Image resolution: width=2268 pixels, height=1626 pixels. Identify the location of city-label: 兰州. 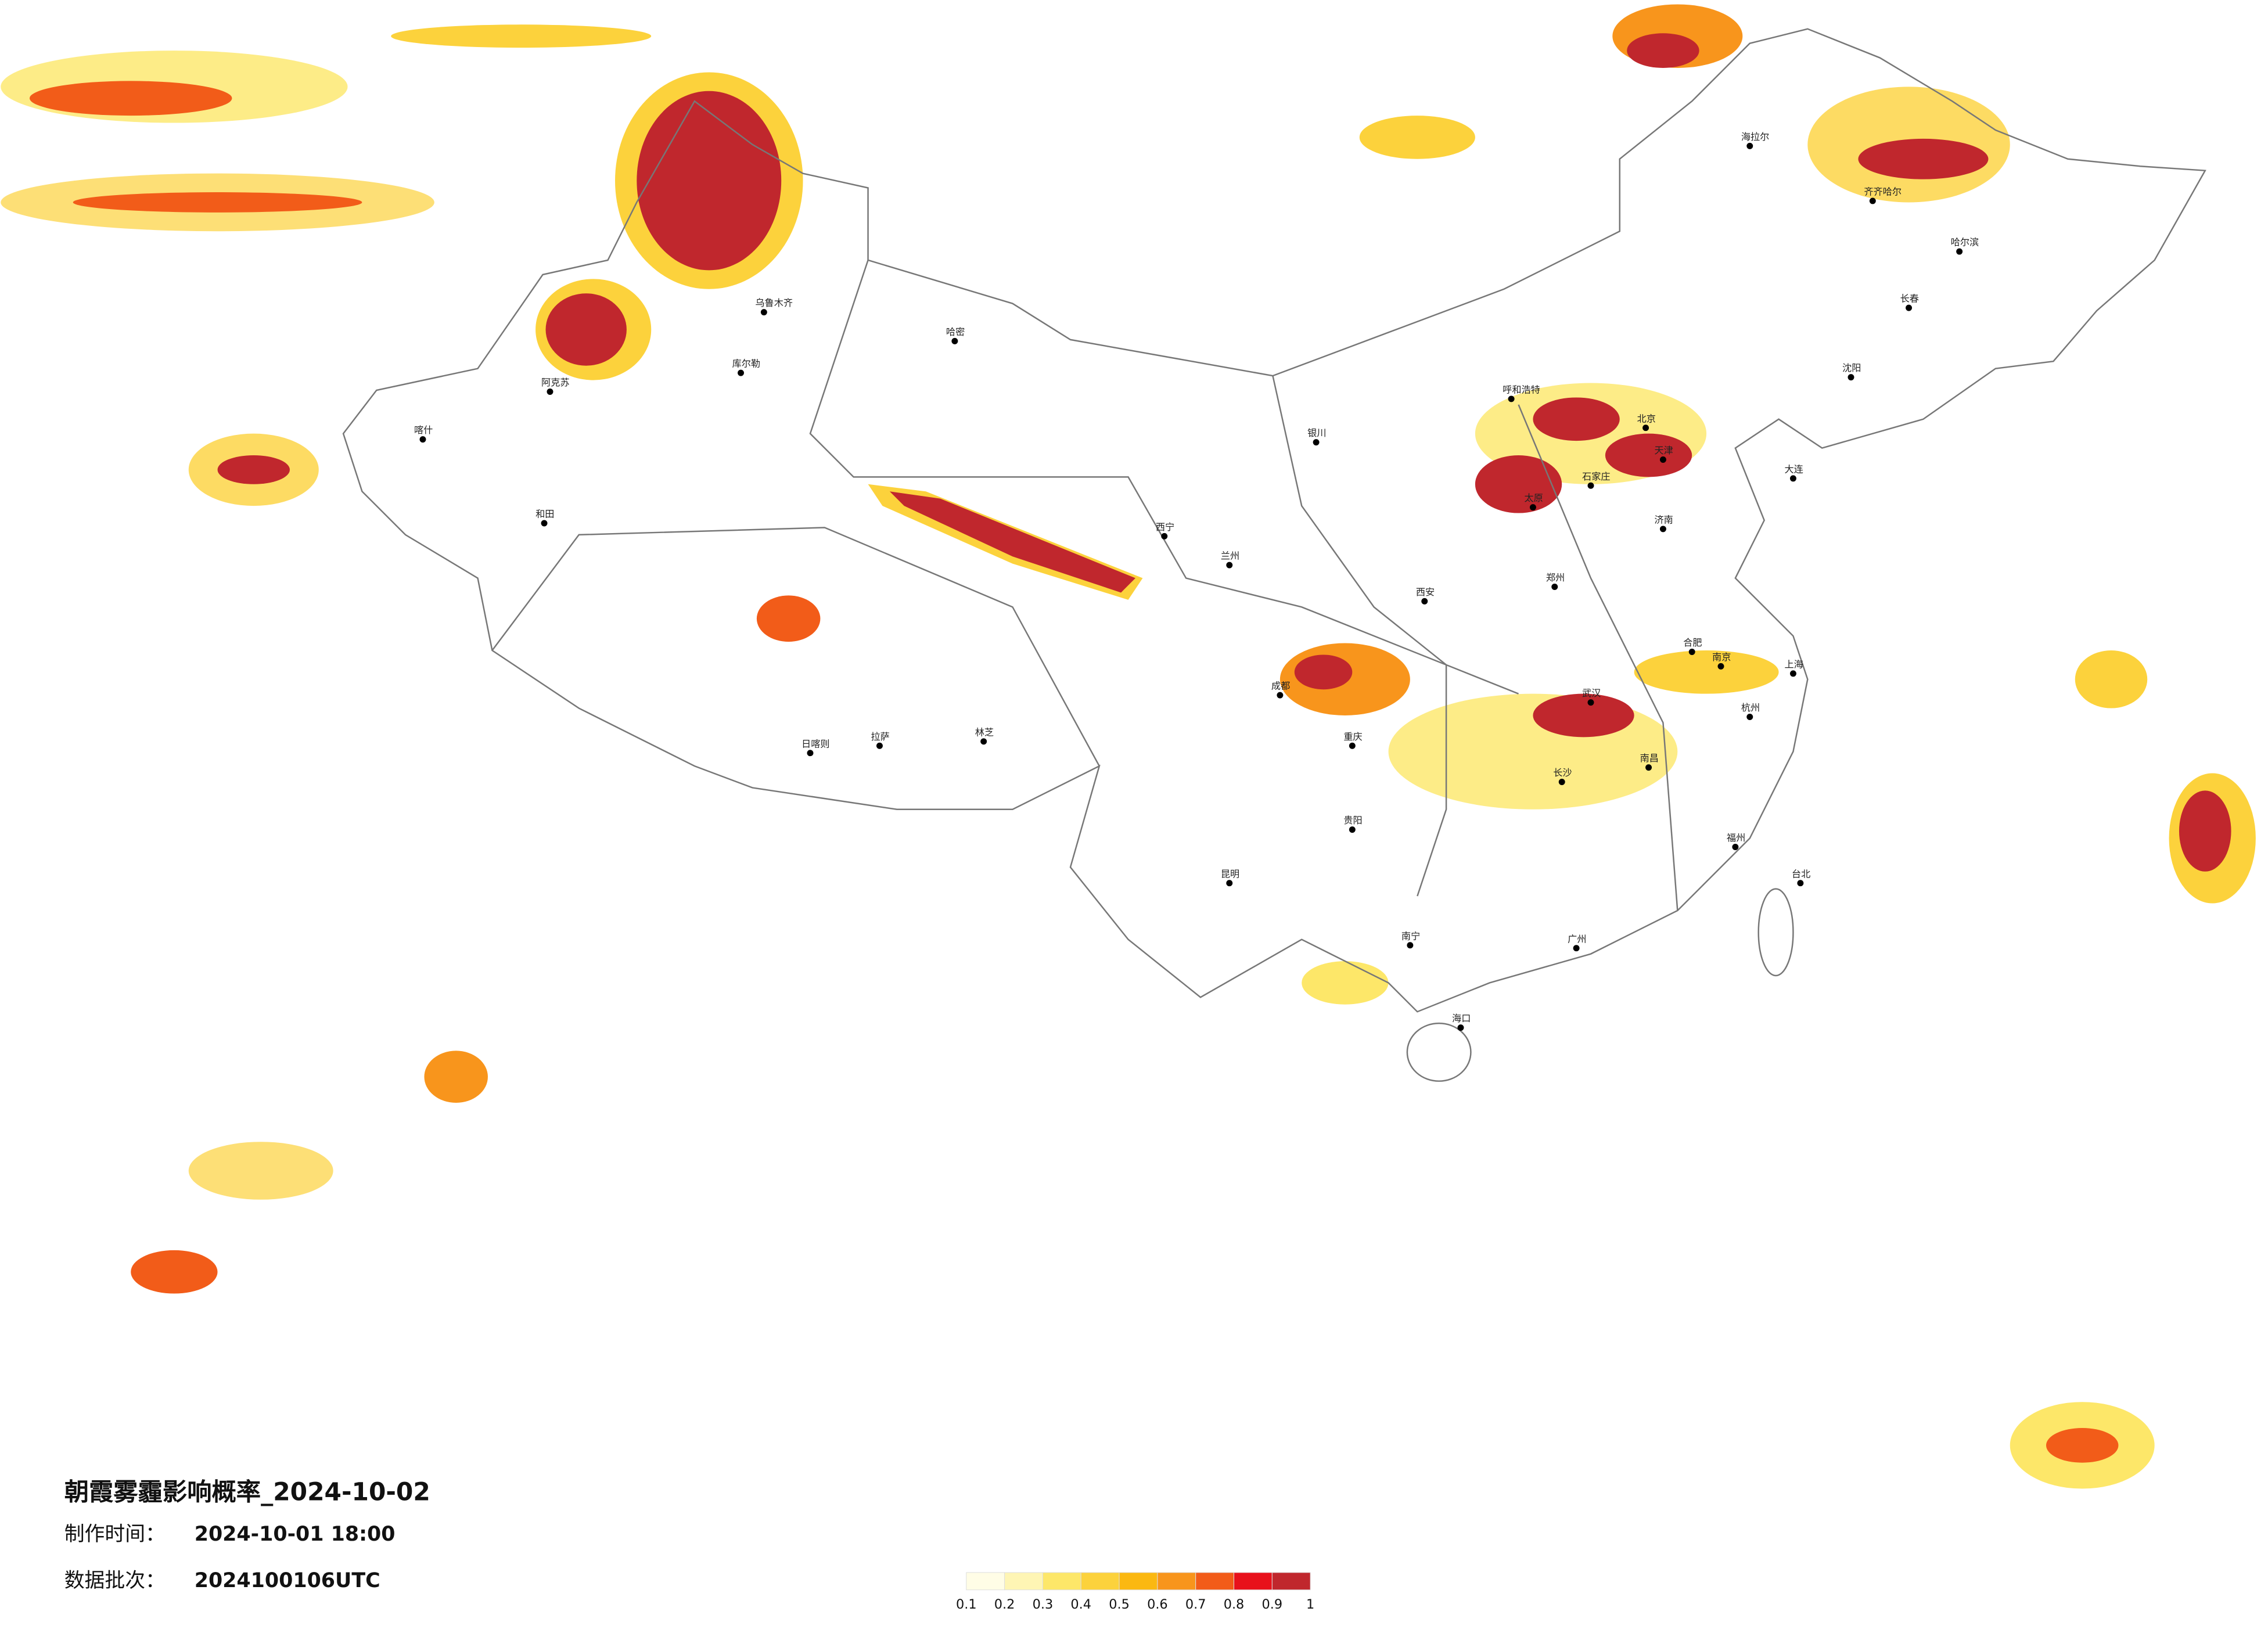
(1230, 556).